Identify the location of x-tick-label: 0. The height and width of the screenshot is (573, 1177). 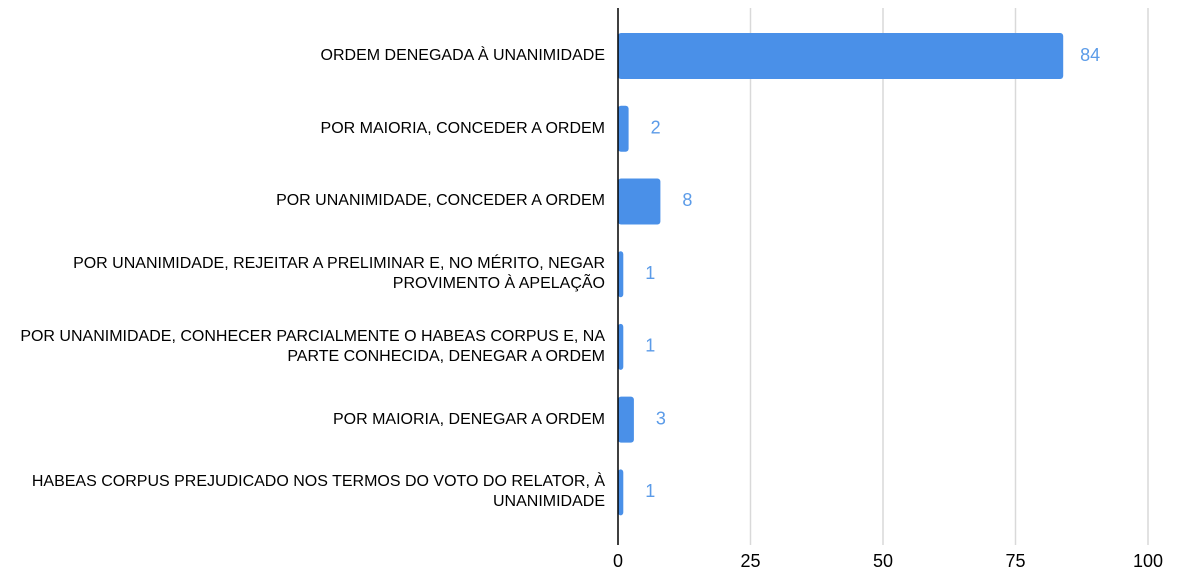
(618, 561).